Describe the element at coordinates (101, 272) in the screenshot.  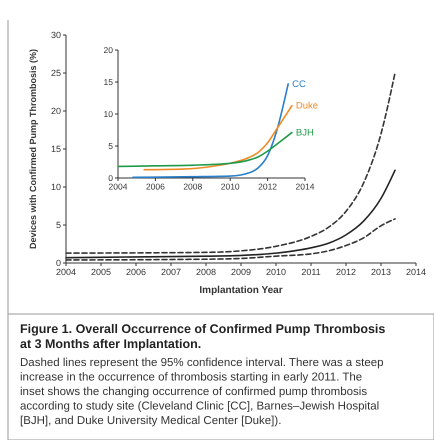
I see `x-tick-label: 2005` at that location.